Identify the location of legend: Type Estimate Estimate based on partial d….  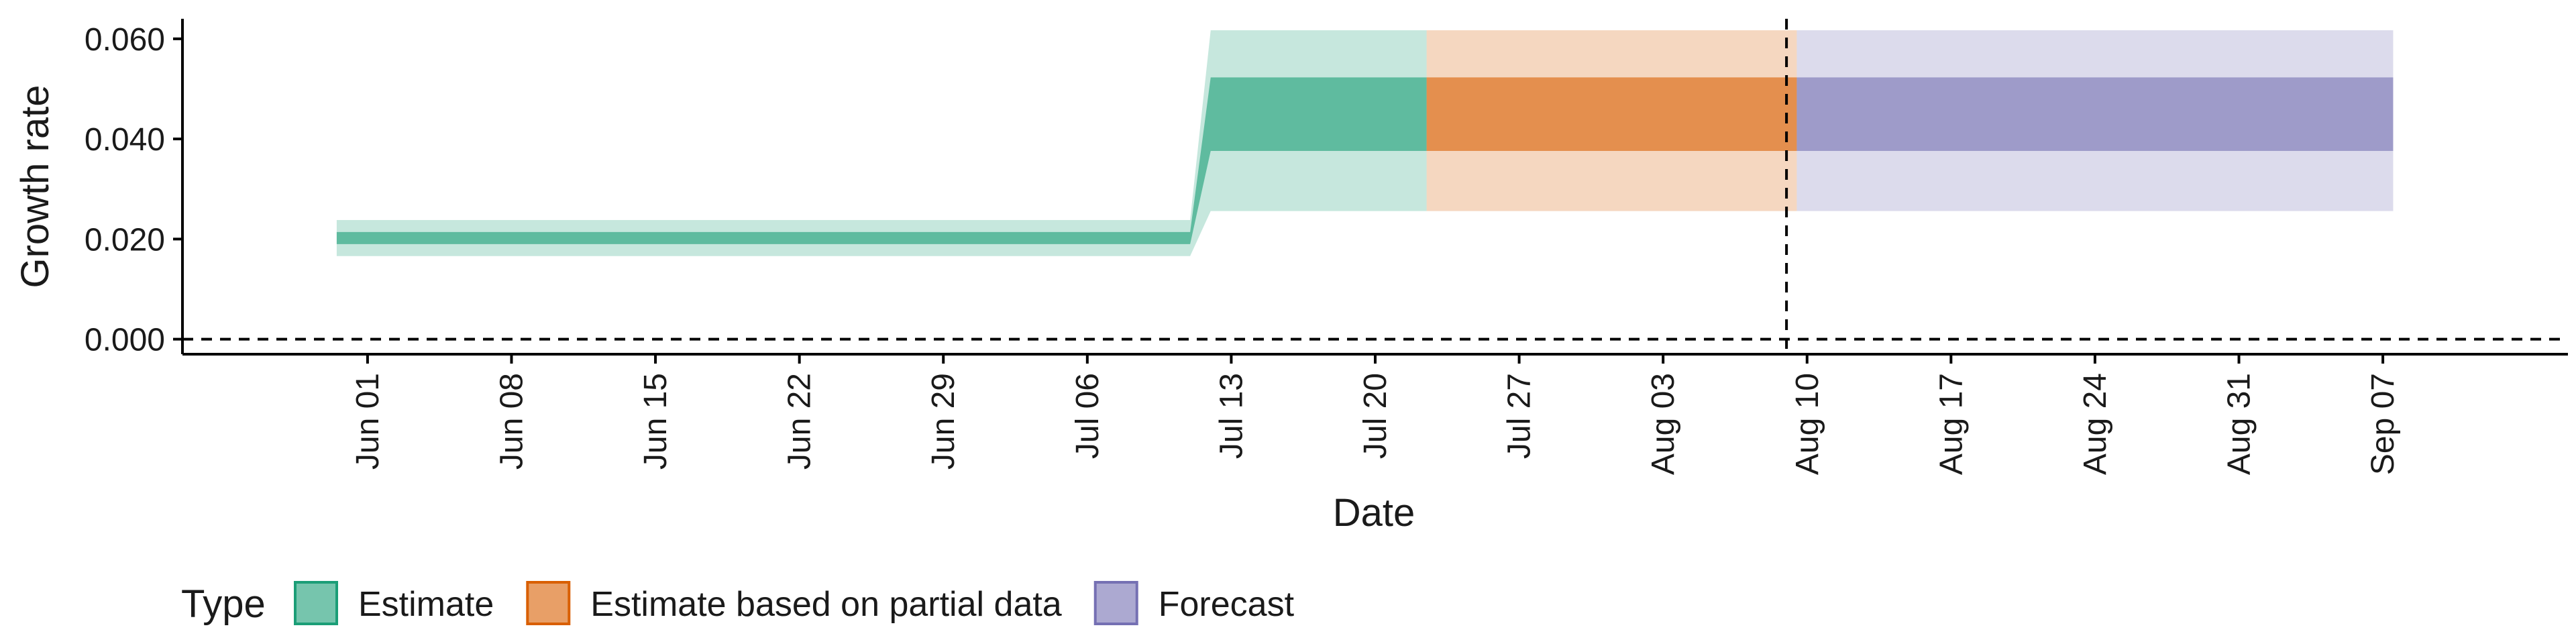
(738, 603).